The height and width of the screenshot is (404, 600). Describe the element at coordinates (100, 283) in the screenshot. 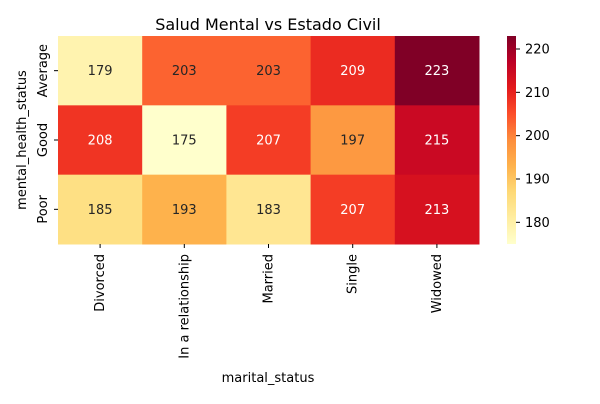

I see `x-tick-label: Divorced` at that location.